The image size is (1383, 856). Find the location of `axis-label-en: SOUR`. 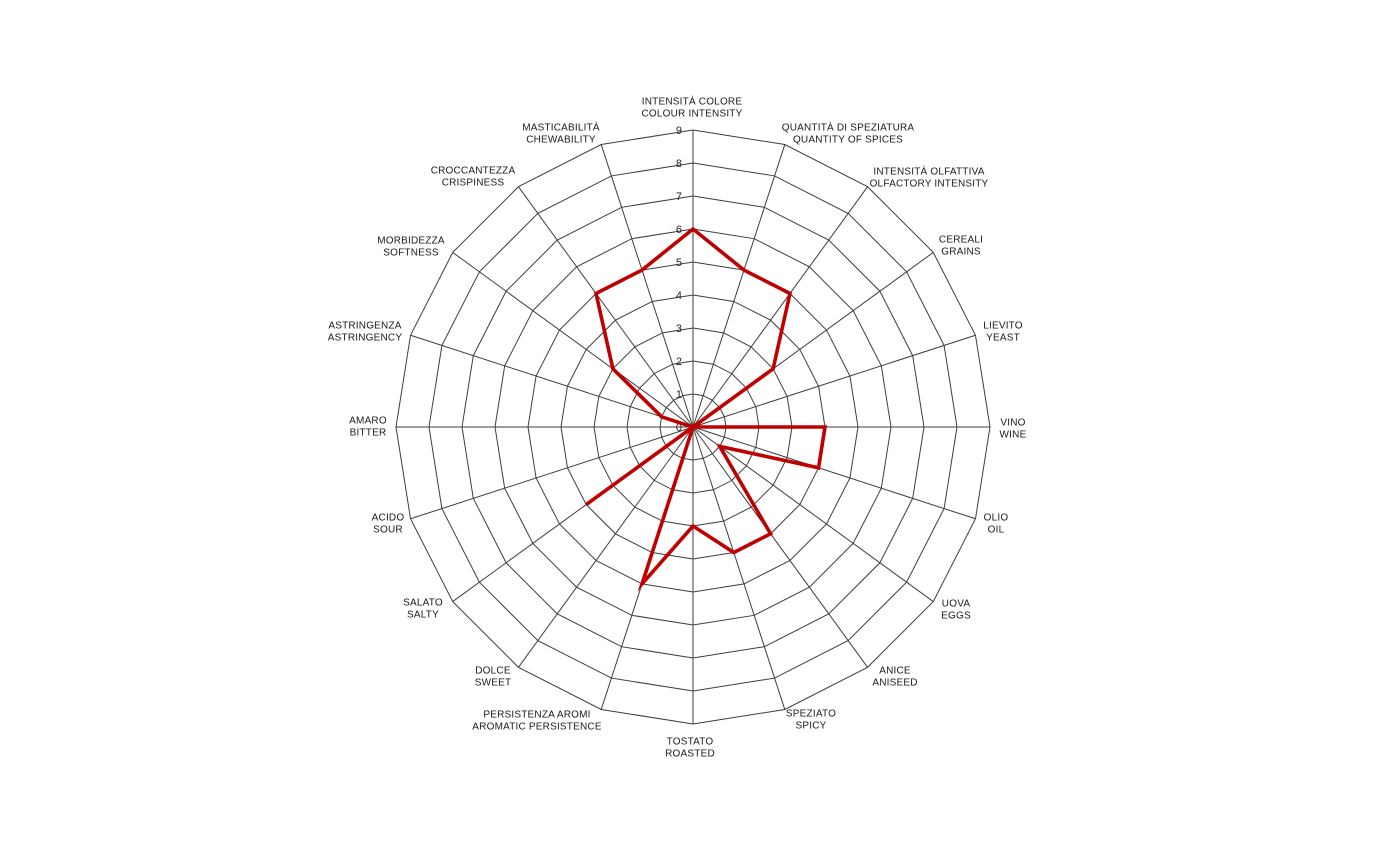

axis-label-en: SOUR is located at coordinates (388, 529).